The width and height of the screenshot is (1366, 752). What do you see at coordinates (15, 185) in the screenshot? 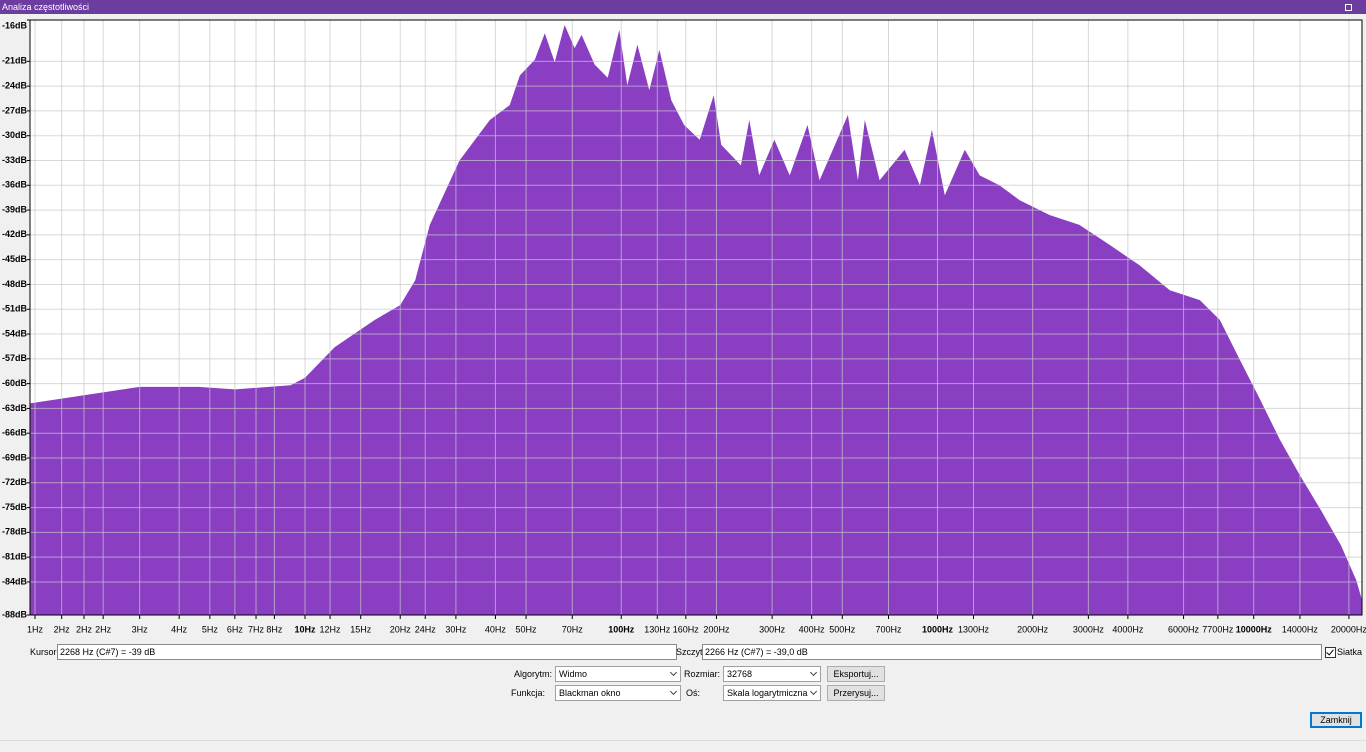
I see `y-tick-label: -36dB` at bounding box center [15, 185].